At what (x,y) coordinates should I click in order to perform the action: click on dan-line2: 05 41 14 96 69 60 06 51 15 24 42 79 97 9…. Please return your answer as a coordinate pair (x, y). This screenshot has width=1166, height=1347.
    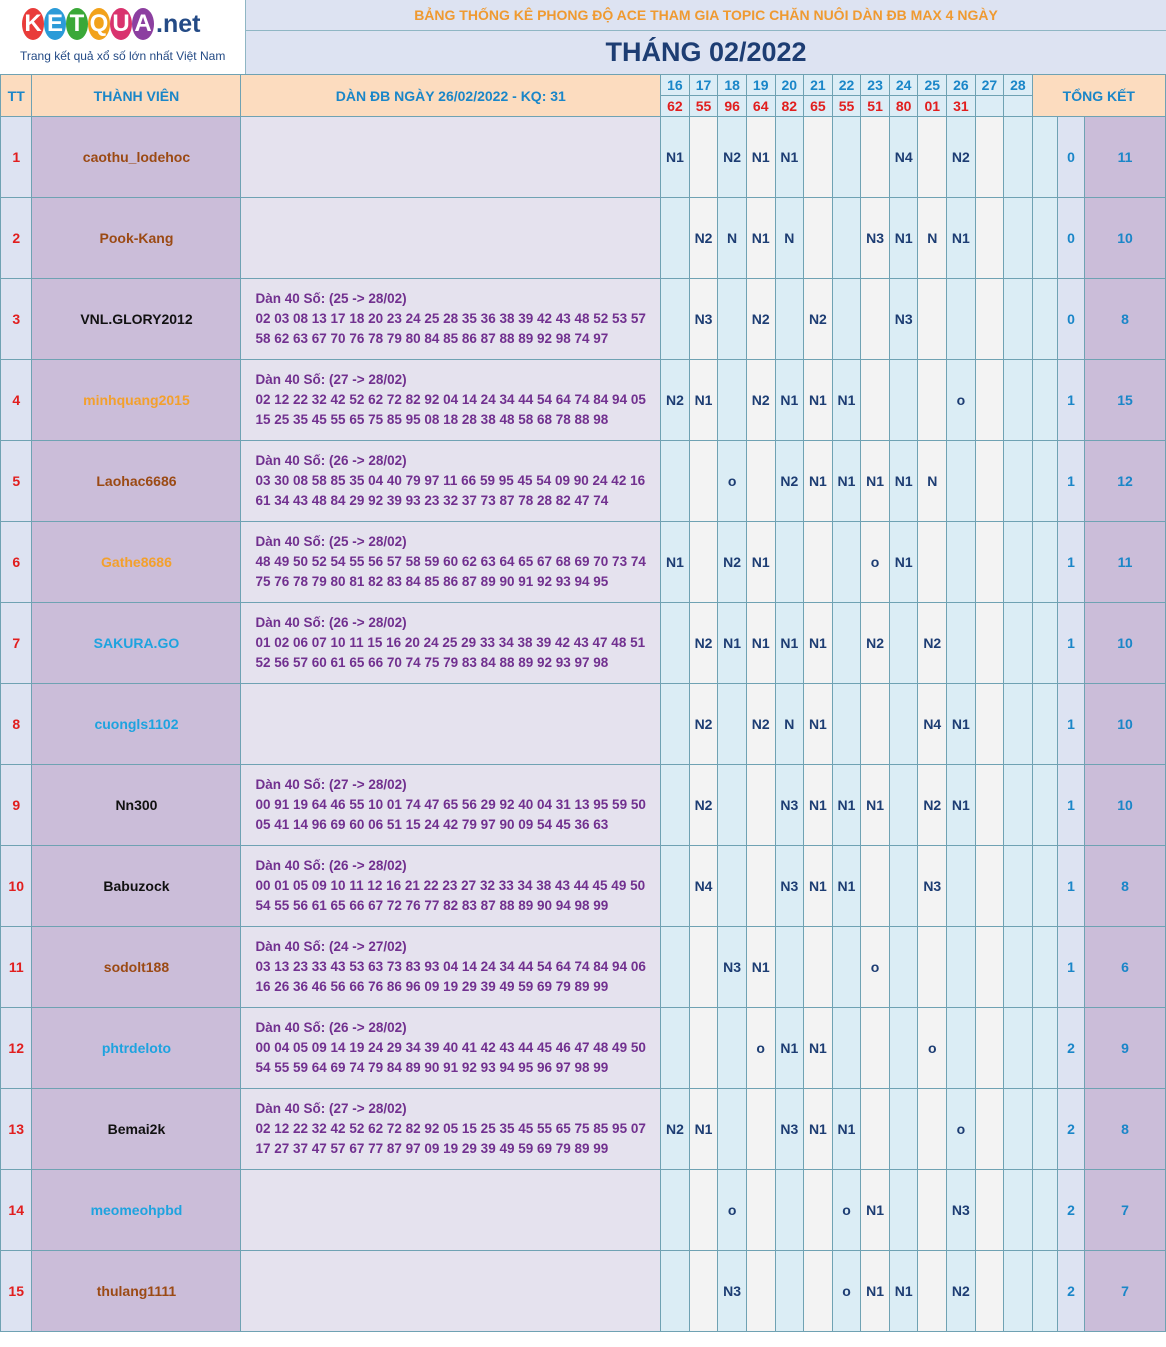
    Looking at the image, I should click on (432, 824).